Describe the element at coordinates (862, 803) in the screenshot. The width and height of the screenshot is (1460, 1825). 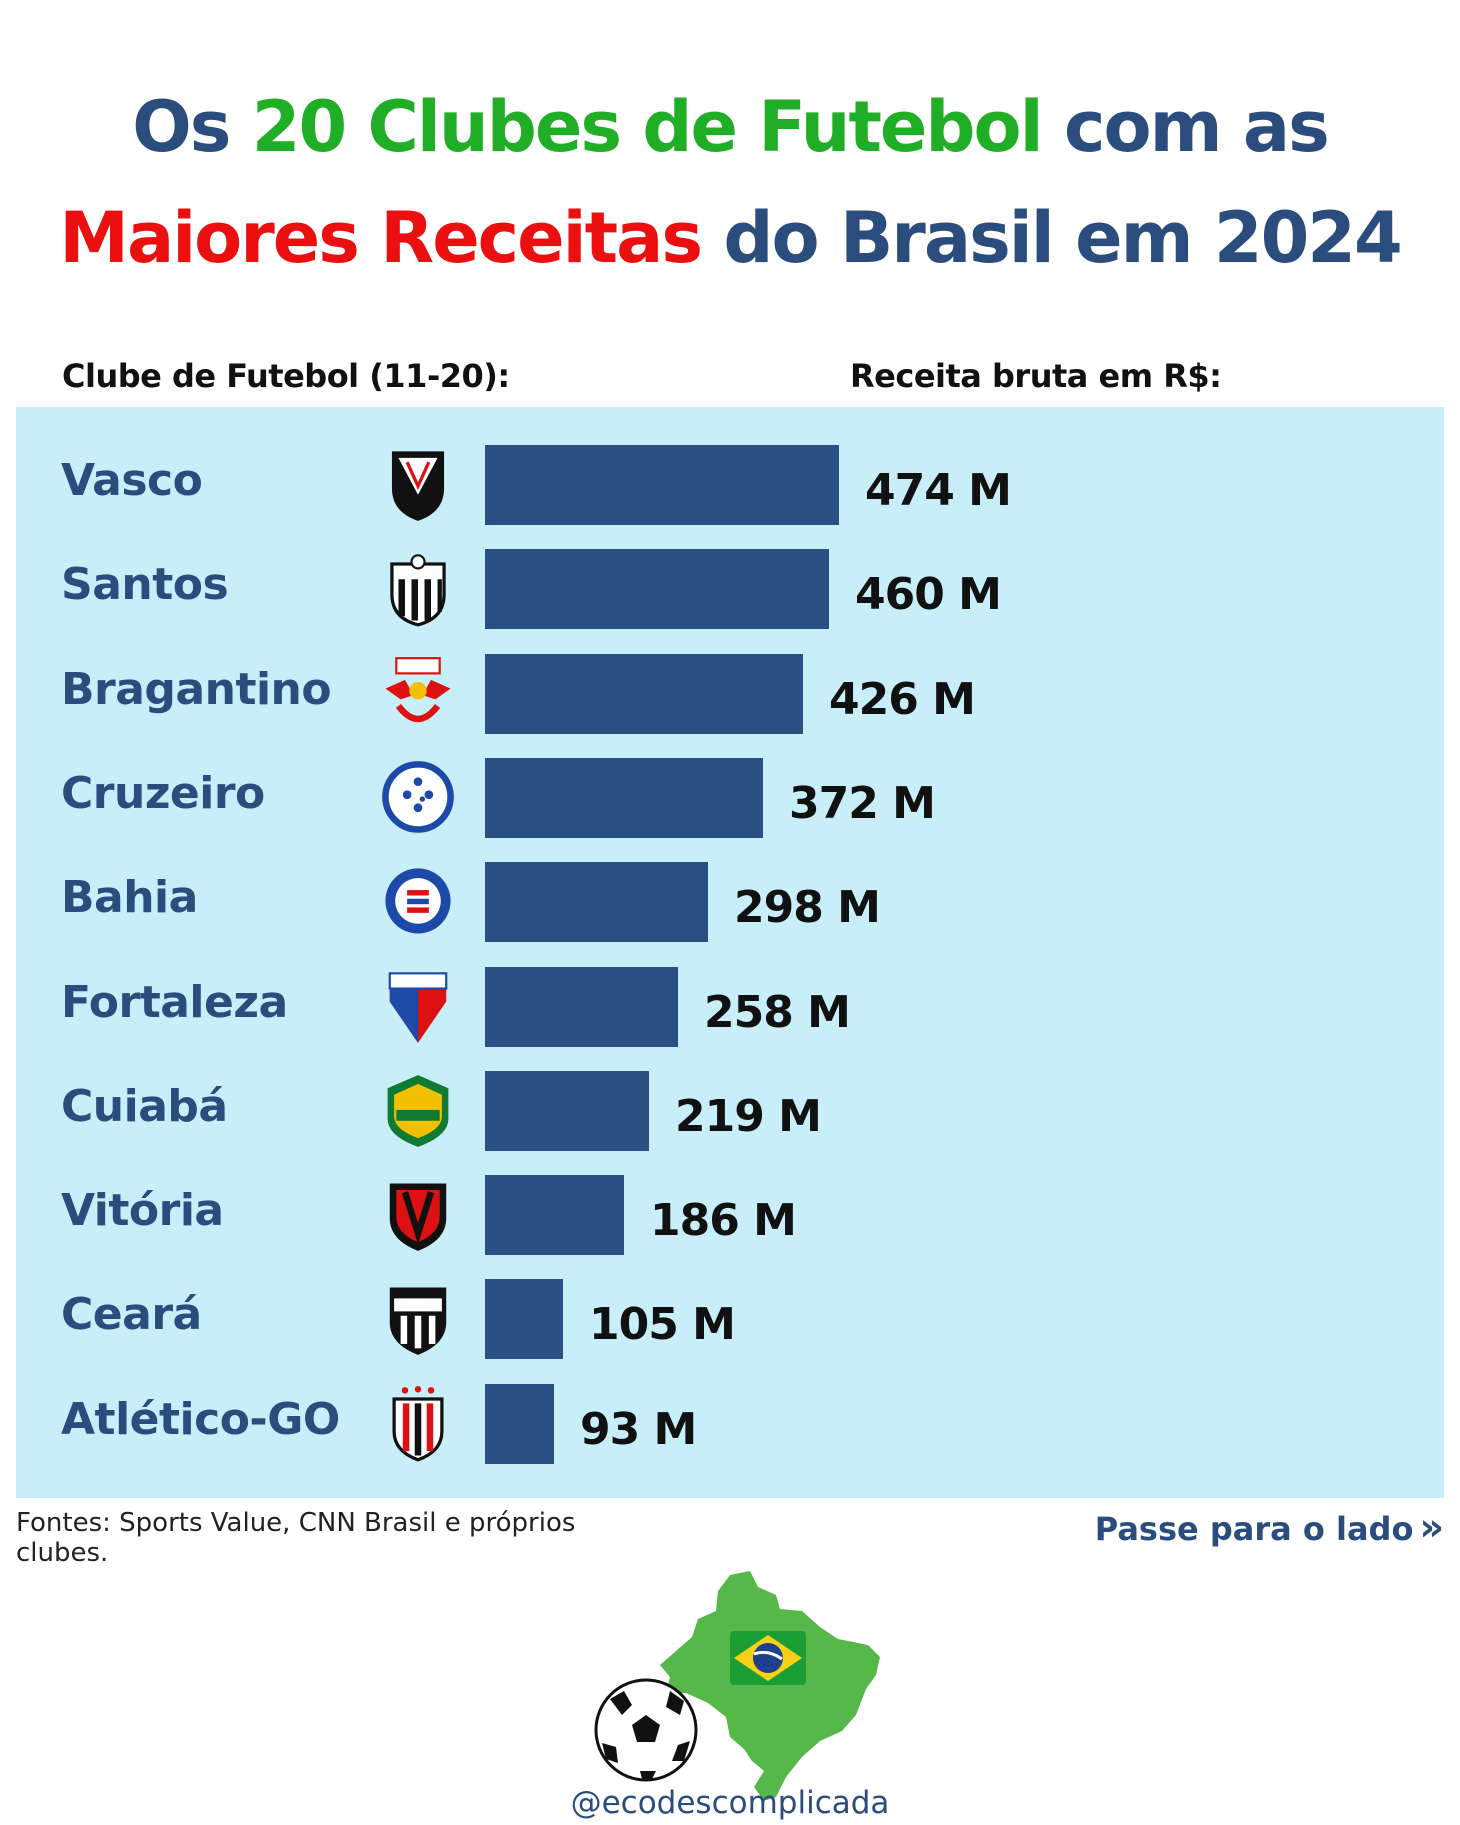
I see `revenue-value-label: 372 M` at that location.